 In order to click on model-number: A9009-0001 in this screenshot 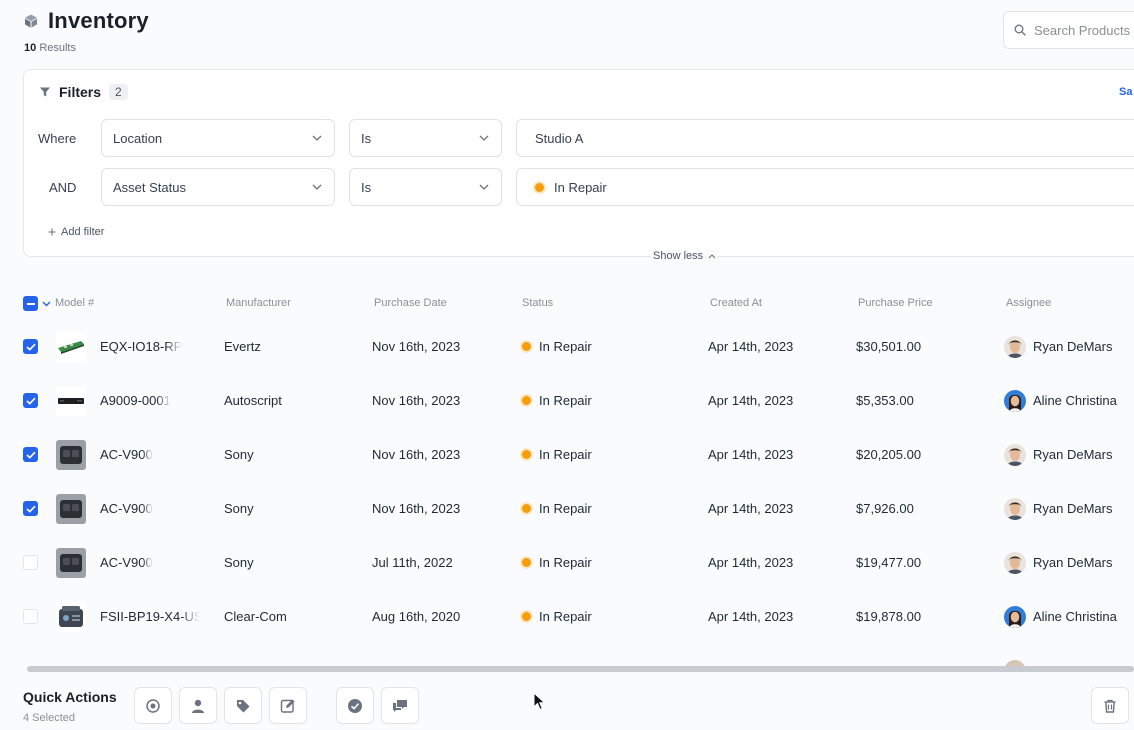, I will do `click(135, 400)`.